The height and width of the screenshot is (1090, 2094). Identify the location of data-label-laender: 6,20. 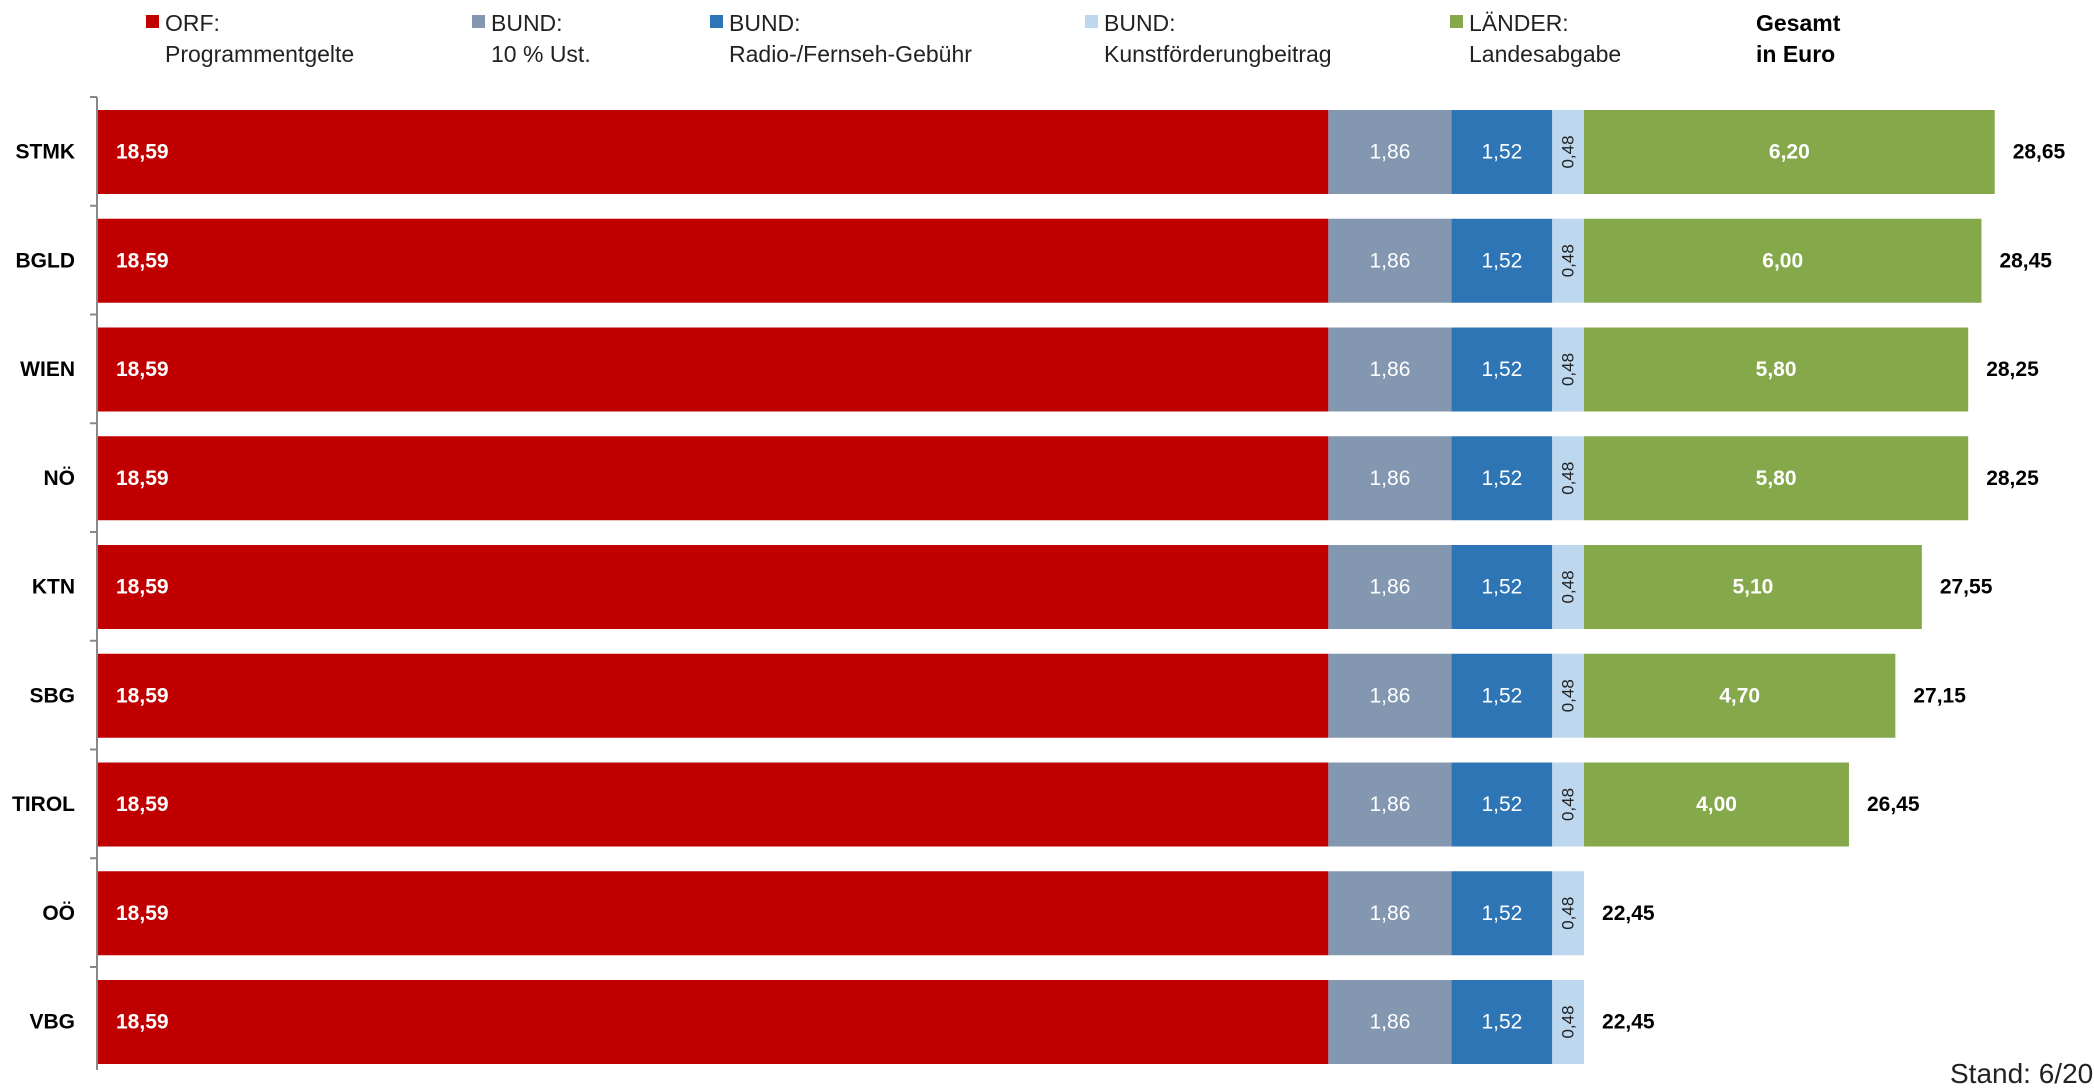
(1789, 152).